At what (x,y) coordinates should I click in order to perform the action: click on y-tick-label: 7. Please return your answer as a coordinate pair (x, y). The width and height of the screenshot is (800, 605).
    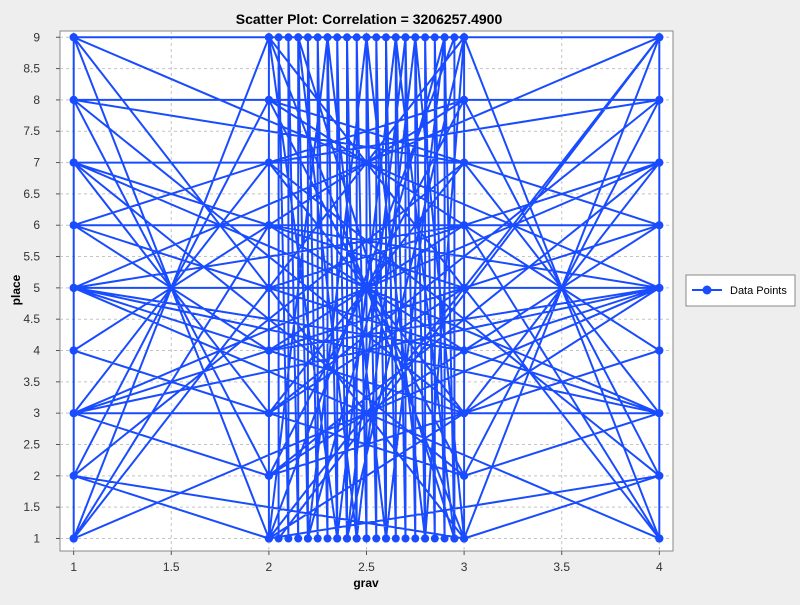
    Looking at the image, I should click on (36, 163).